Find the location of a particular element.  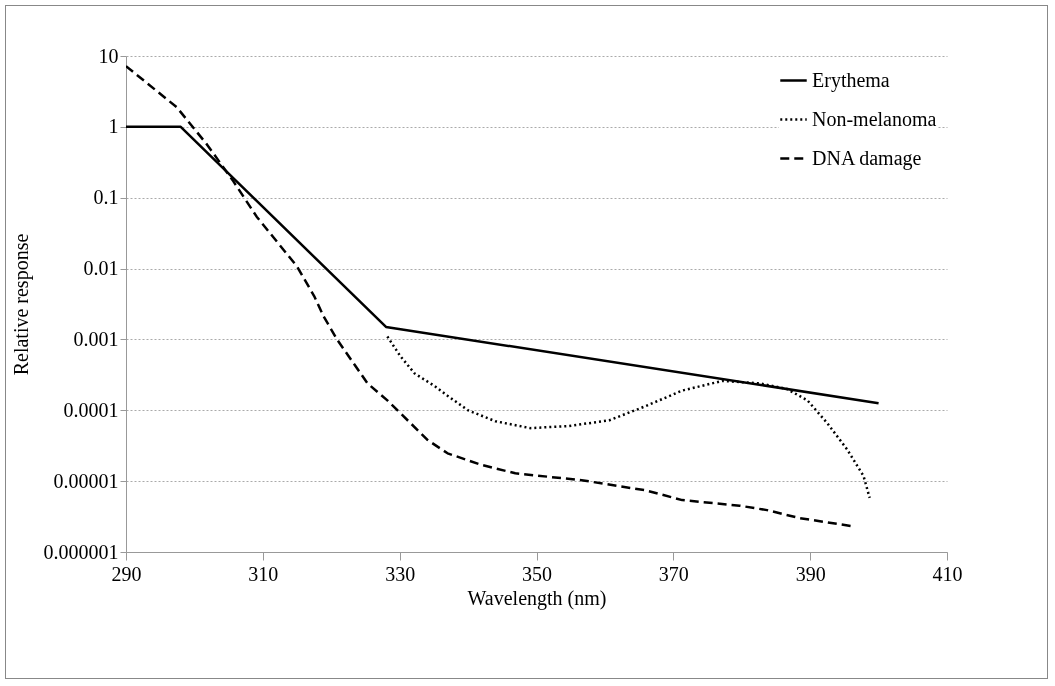

y-tick-label: 1 is located at coordinates (113, 126).